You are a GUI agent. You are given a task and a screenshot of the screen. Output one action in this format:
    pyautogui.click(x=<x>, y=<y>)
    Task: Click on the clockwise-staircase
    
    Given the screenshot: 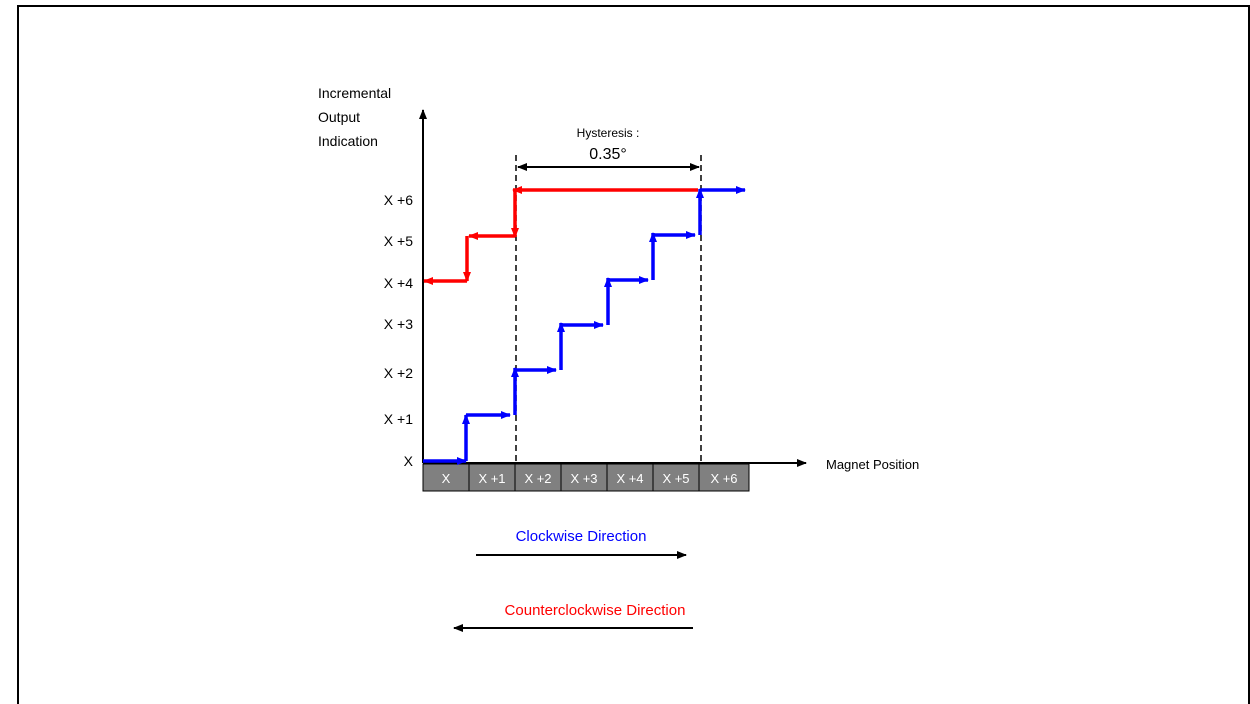 What is the action you would take?
    pyautogui.click(x=584, y=325)
    